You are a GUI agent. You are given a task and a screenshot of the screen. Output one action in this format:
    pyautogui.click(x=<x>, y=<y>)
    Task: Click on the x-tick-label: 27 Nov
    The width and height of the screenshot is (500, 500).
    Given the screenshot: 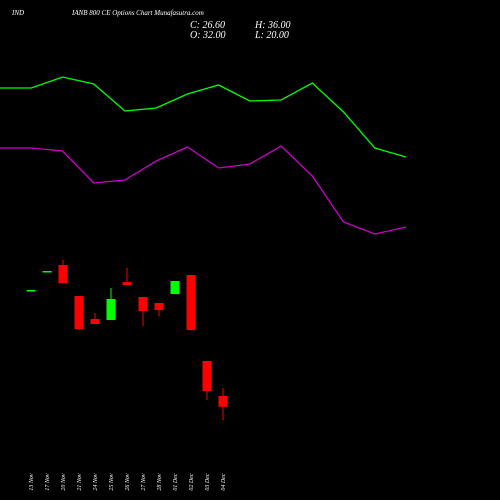 What is the action you would take?
    pyautogui.click(x=144, y=482)
    